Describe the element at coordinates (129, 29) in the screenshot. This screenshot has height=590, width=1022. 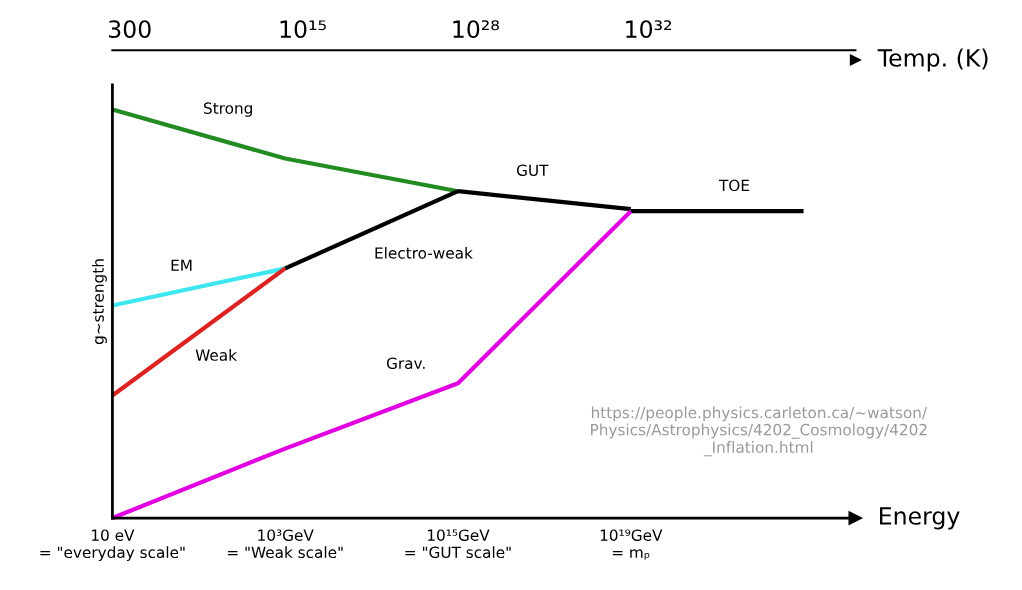
I see `text: 300` at that location.